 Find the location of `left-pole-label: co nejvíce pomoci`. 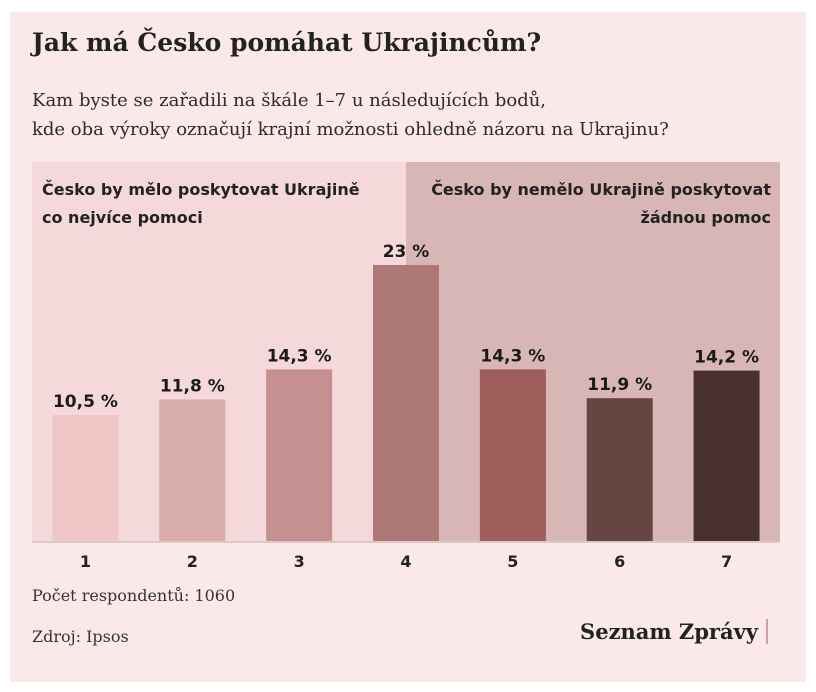

left-pole-label: co nejvíce pomoci is located at coordinates (122, 217).